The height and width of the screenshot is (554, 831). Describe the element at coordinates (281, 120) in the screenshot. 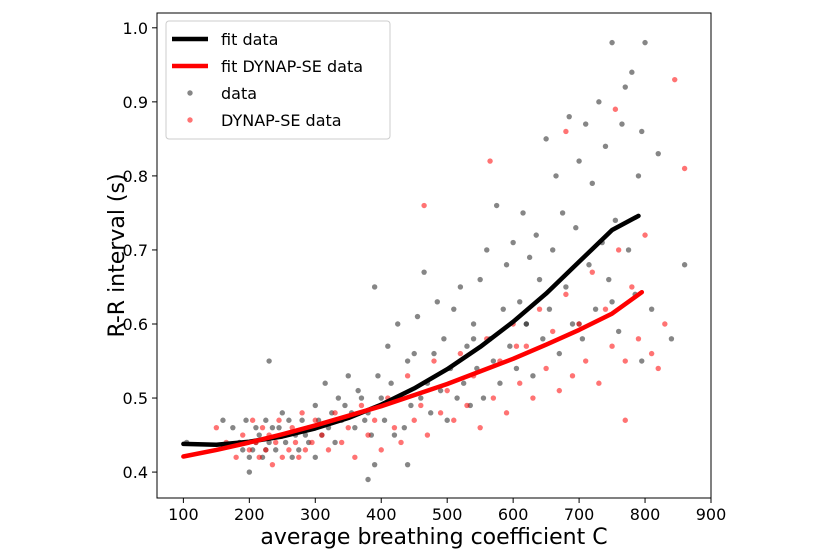

I see `legend-label-dynap-se-data: DYNAP-SE data` at that location.